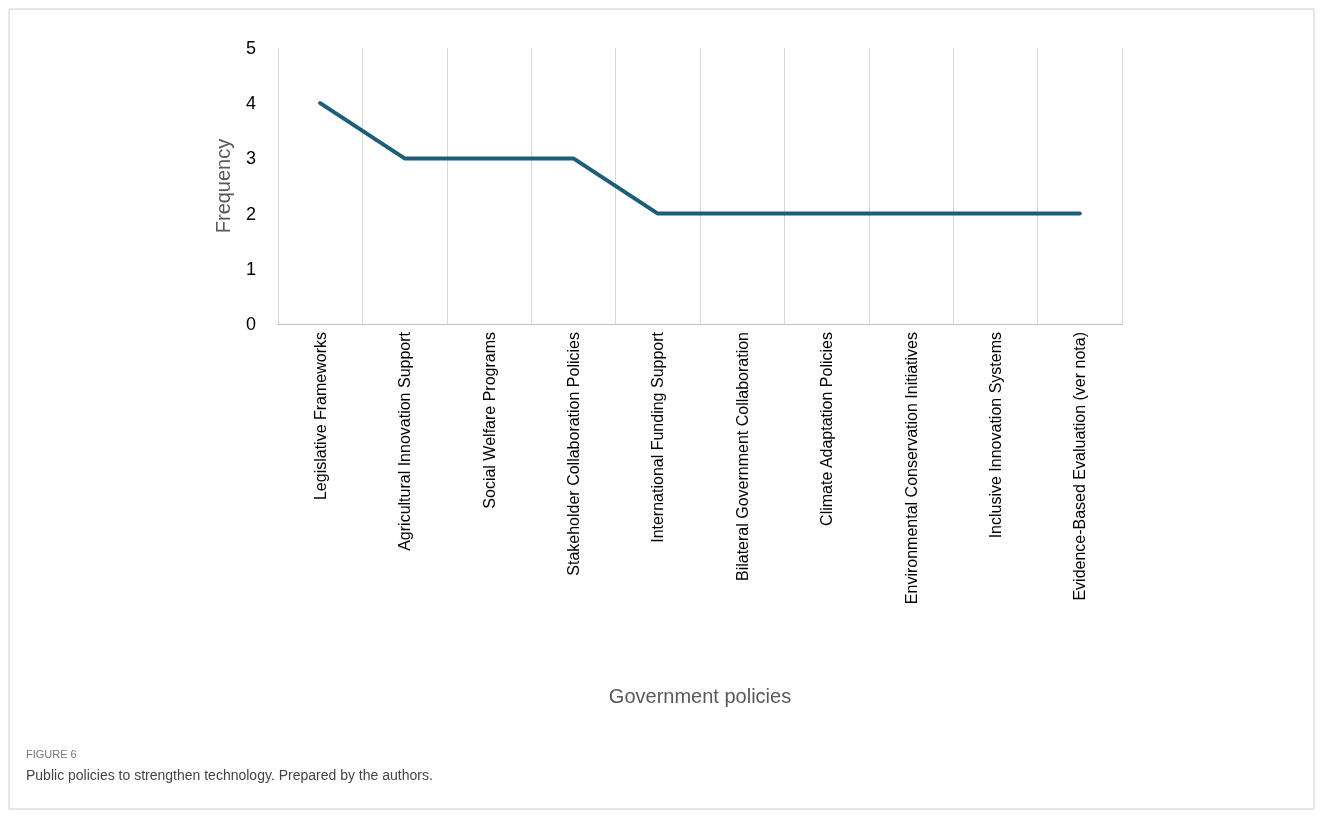 This screenshot has height=820, width=1325. I want to click on x-tick-label: Evidence-Based Evaluation (ver nota), so click(1080, 466).